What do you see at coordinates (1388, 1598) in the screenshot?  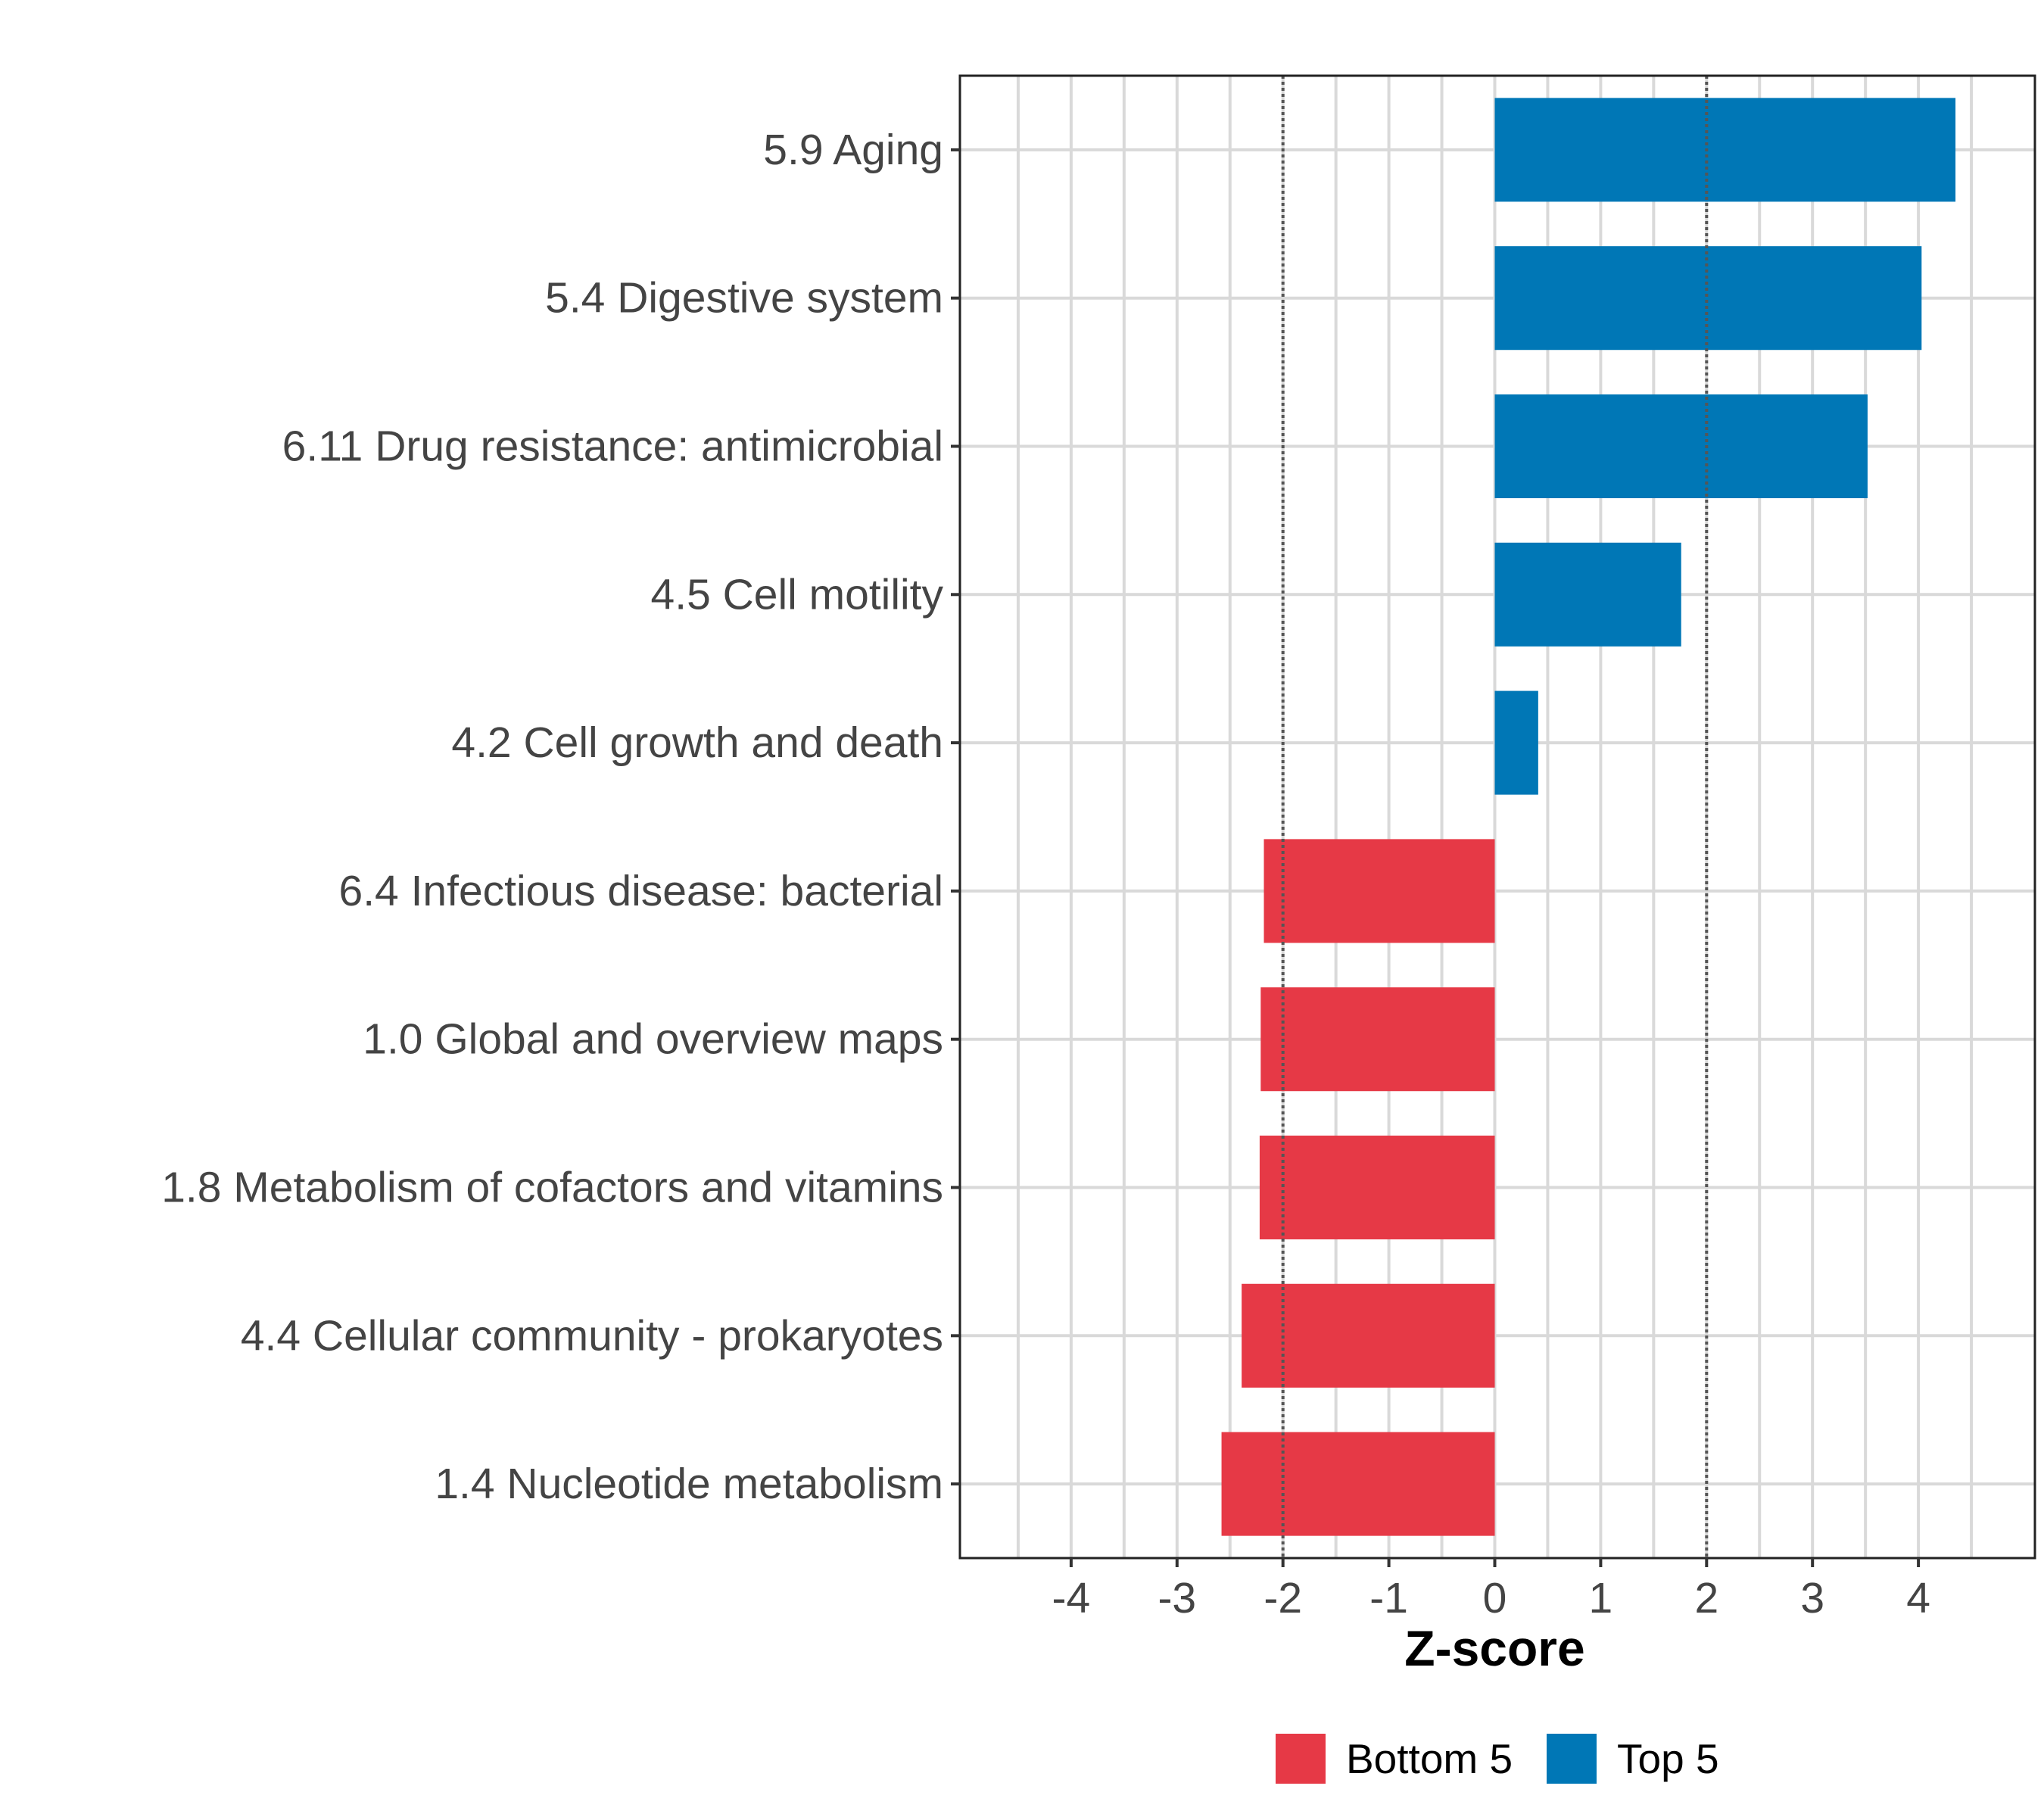 I see `x-tick-label: -1` at bounding box center [1388, 1598].